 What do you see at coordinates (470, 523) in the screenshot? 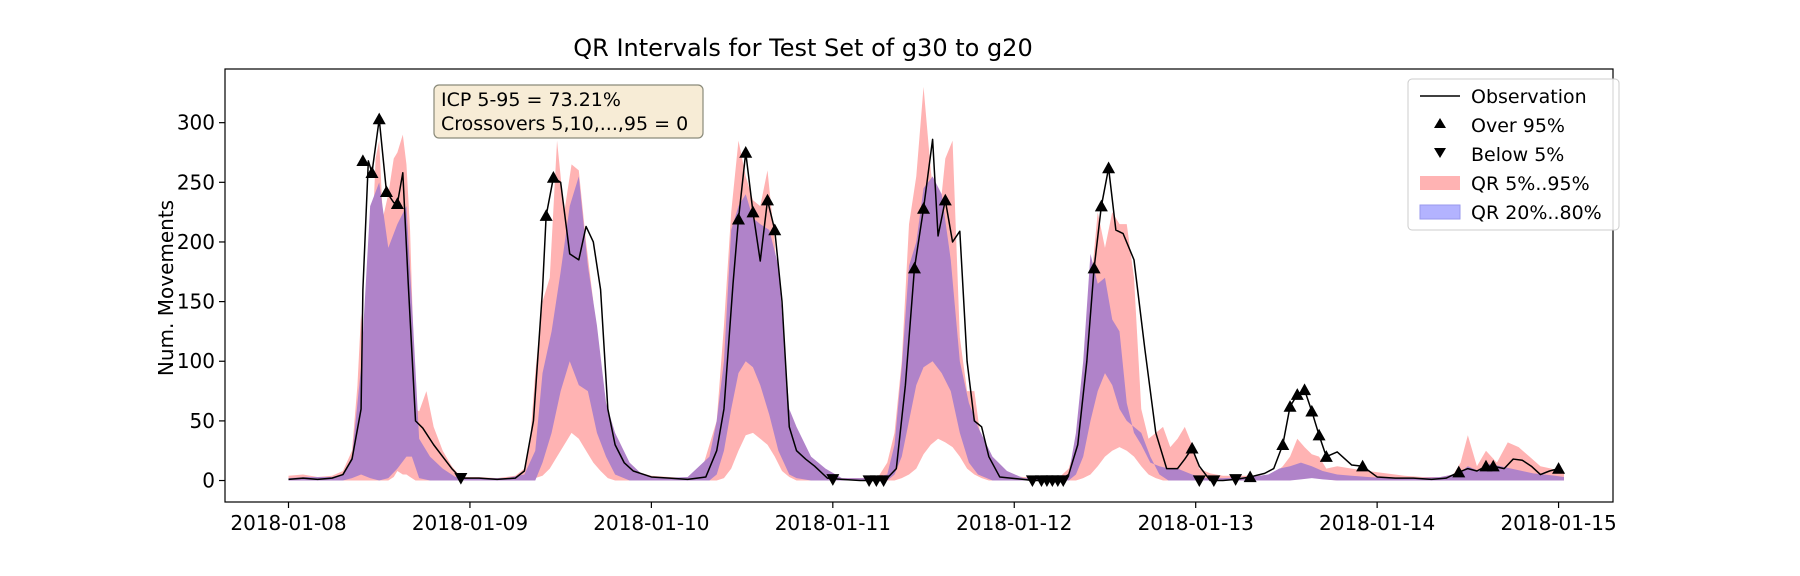
I see `x-tick-label: 2018-01-09` at bounding box center [470, 523].